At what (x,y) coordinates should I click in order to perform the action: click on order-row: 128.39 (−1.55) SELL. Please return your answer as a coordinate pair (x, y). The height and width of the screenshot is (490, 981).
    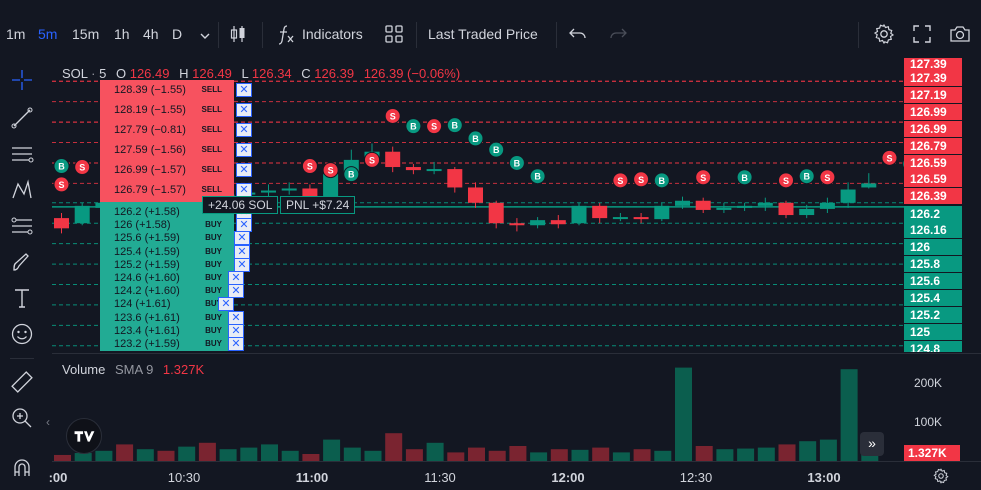
    Looking at the image, I should click on (165, 90).